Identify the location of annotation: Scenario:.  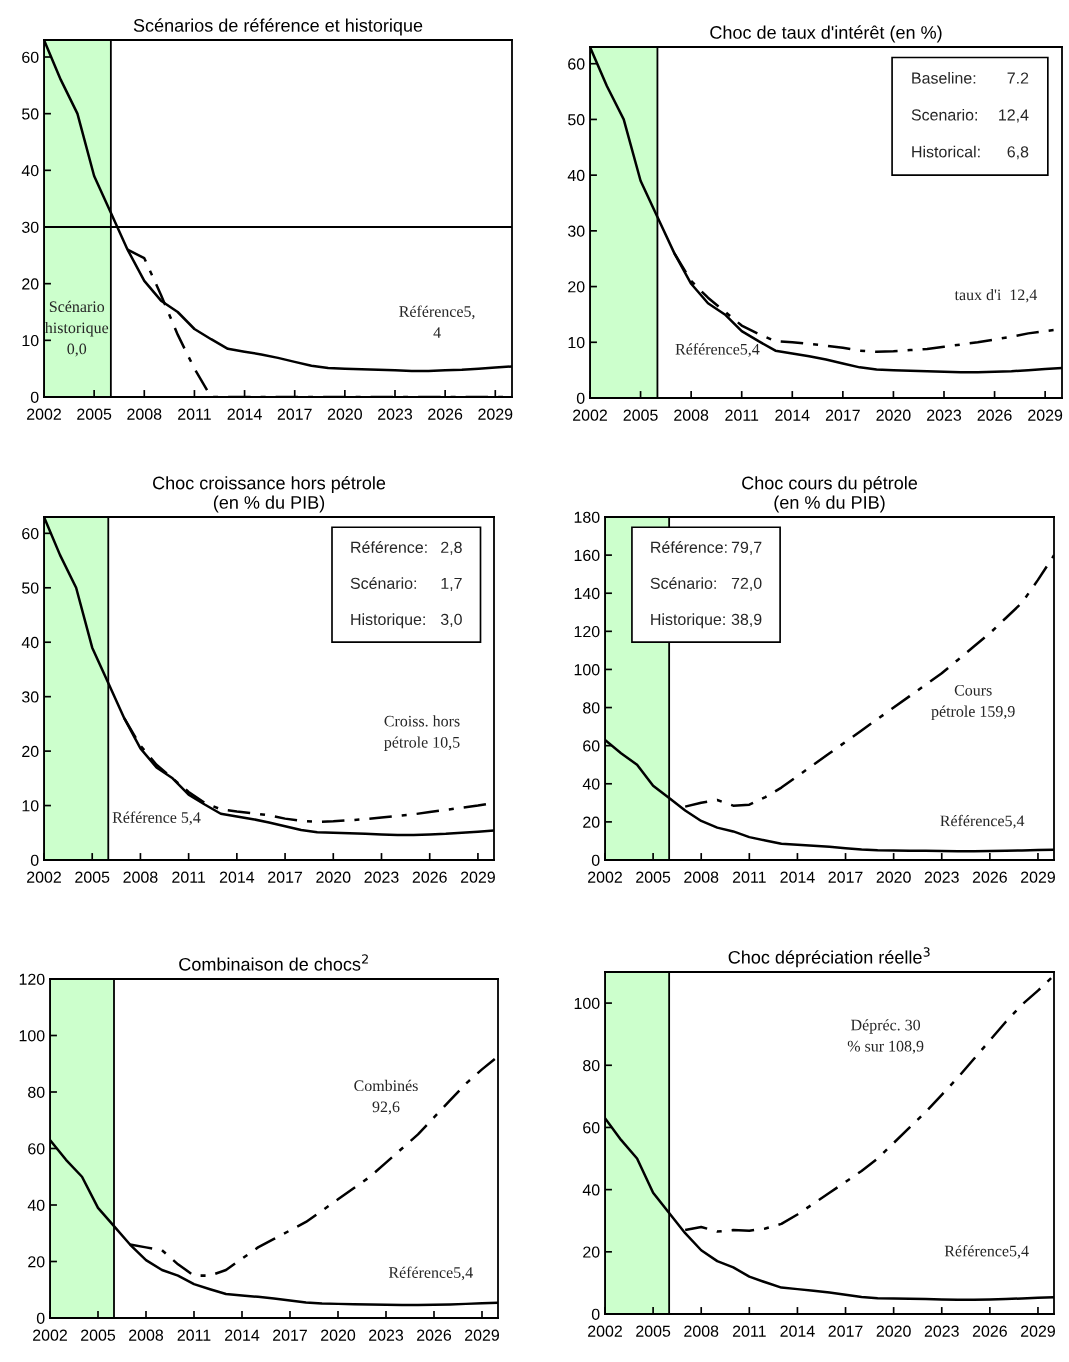
(944, 114).